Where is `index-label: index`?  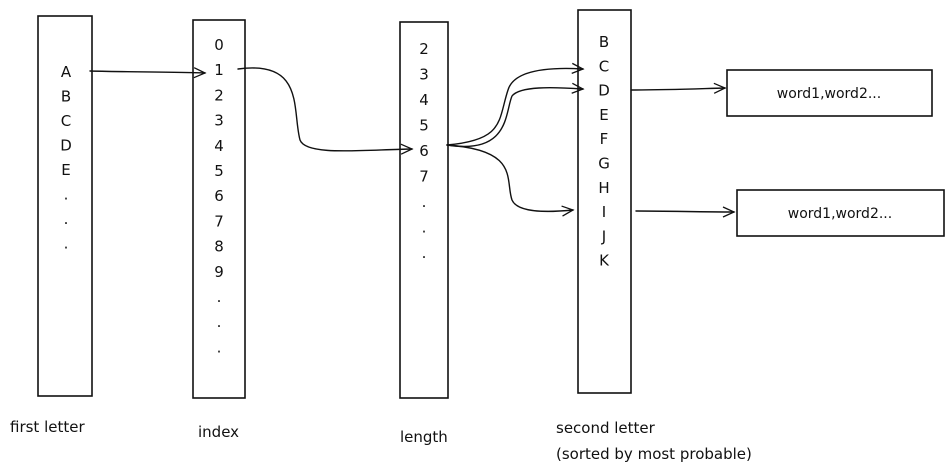
index-label: index is located at coordinates (218, 432).